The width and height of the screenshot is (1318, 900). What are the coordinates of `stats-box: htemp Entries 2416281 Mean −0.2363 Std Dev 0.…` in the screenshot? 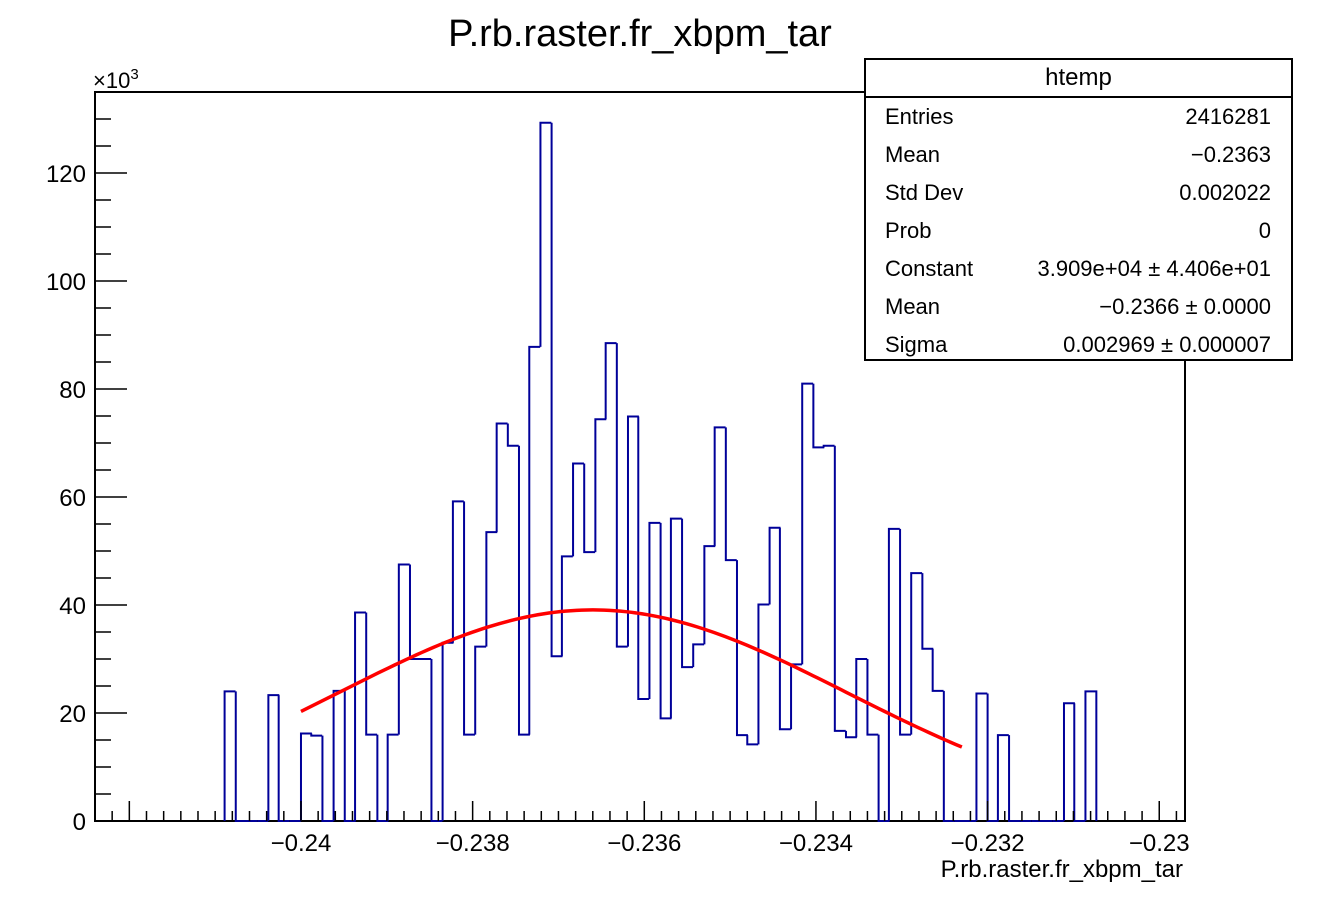 It's located at (1078, 209).